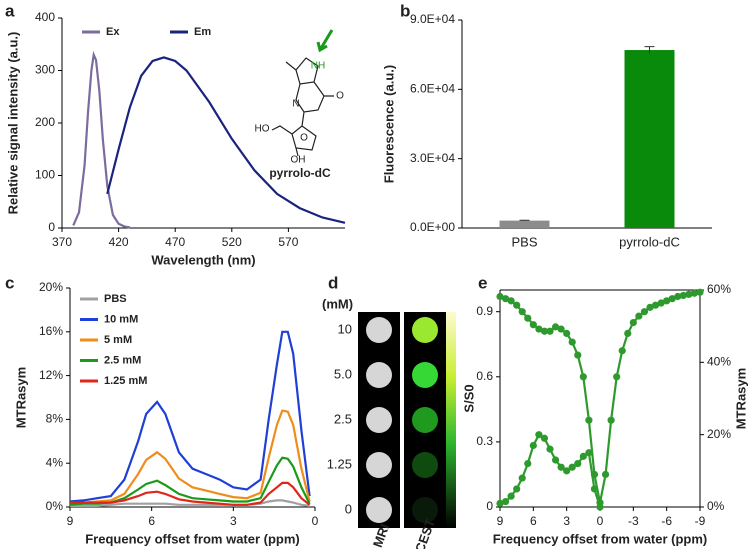 This screenshot has height=549, width=752. I want to click on y2-tick-label: 40%, so click(719, 362).